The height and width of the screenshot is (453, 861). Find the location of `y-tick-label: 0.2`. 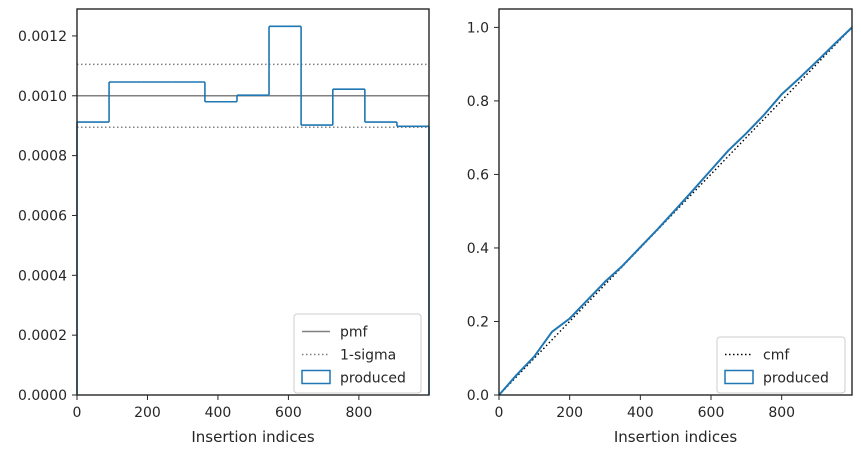

y-tick-label: 0.2 is located at coordinates (478, 322).